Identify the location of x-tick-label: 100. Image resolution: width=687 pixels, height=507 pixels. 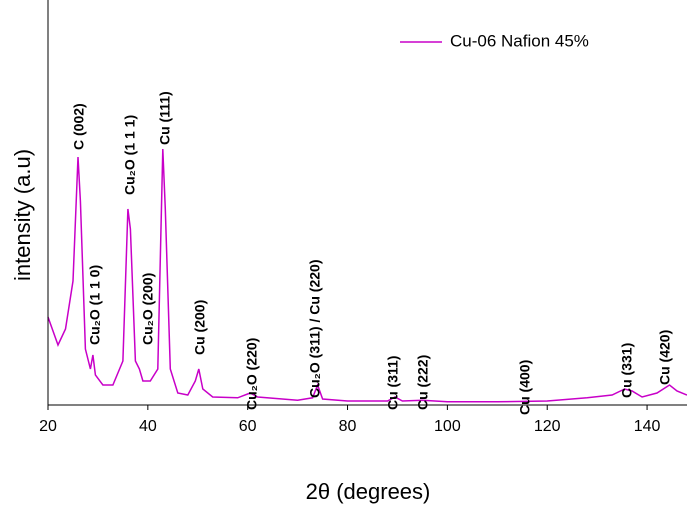
(447, 426).